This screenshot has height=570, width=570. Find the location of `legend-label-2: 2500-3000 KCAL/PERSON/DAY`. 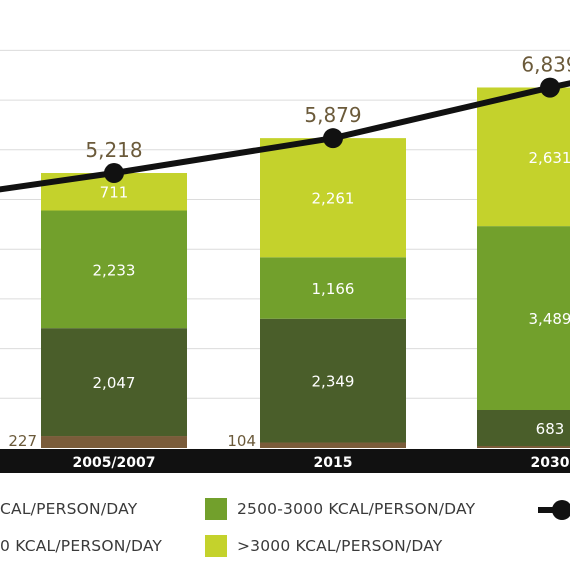

legend-label-2: 2500-3000 KCAL/PERSON/DAY is located at coordinates (356, 509).